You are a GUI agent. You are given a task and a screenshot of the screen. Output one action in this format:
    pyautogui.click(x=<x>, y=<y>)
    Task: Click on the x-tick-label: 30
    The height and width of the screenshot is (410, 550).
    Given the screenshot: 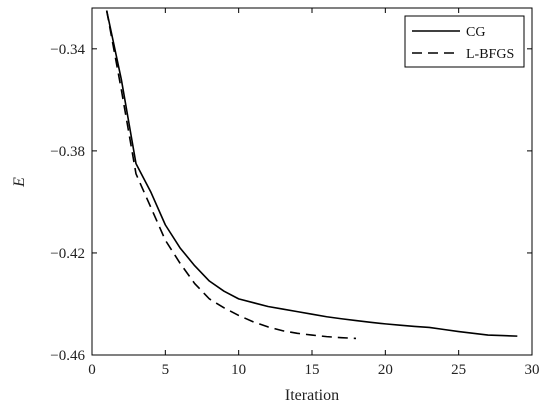 What is the action you would take?
    pyautogui.click(x=532, y=370)
    